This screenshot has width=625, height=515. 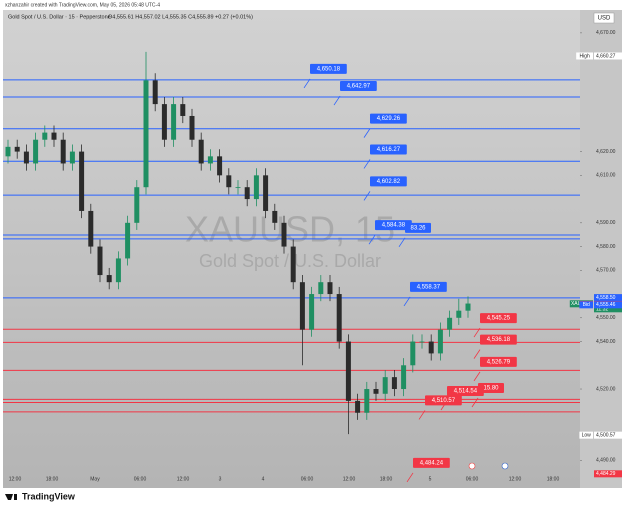 I want to click on currency-box, so click(x=604, y=18).